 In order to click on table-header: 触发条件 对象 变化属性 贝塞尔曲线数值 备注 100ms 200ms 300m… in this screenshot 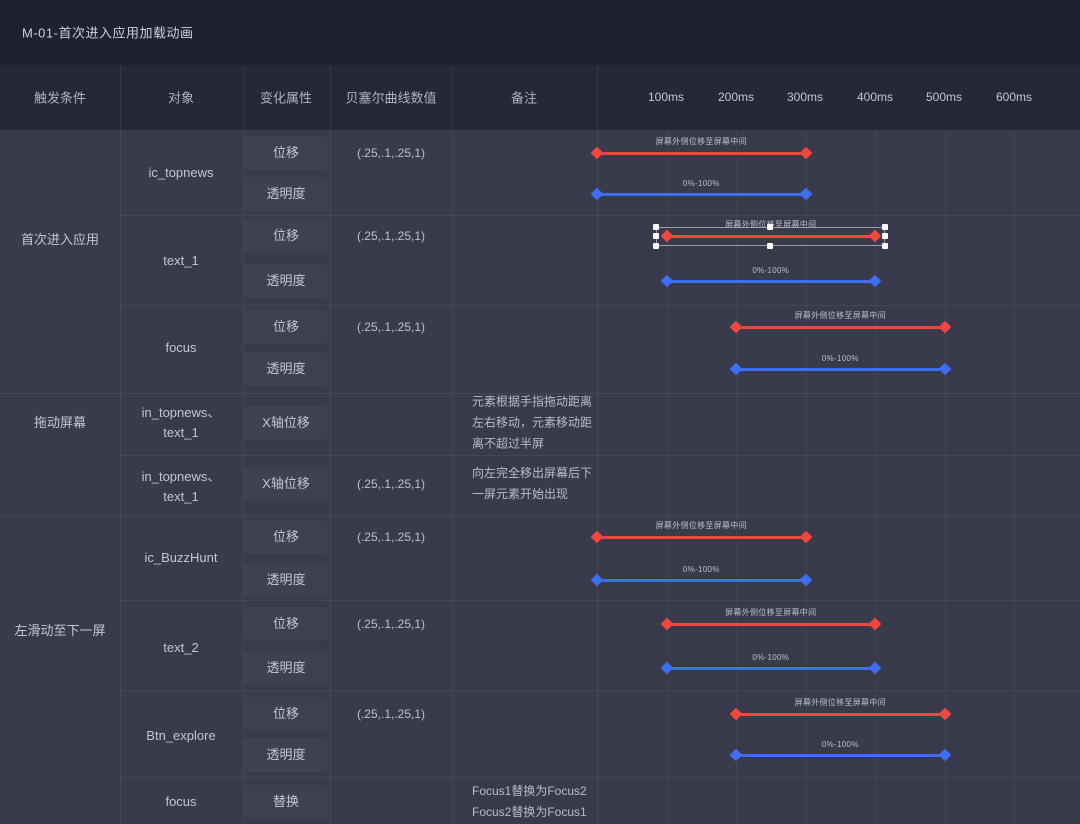, I will do `click(540, 97)`.